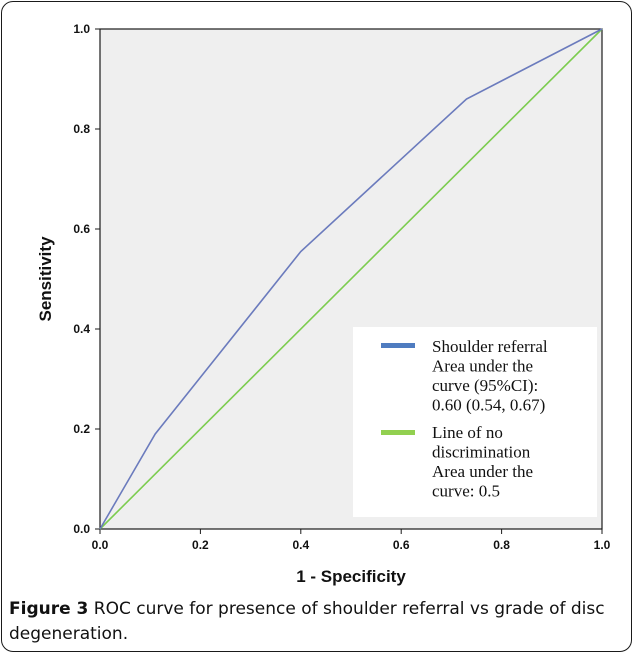 The image size is (635, 654). Describe the element at coordinates (86, 279) in the screenshot. I see `y-axis-ticks: 0.0 0.2 0.4 0.6 0.8 1.0` at that location.